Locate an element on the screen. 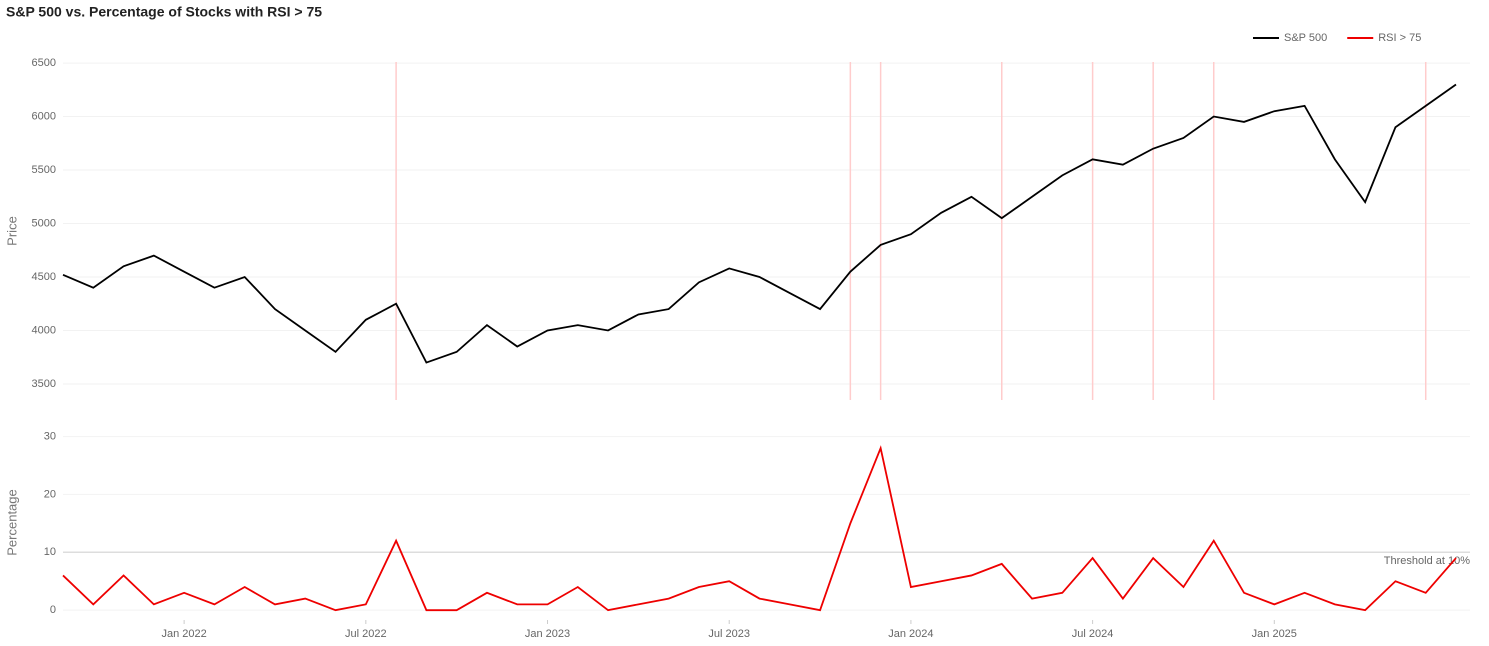  x-tick-label: Jan 2022 is located at coordinates (183, 634).